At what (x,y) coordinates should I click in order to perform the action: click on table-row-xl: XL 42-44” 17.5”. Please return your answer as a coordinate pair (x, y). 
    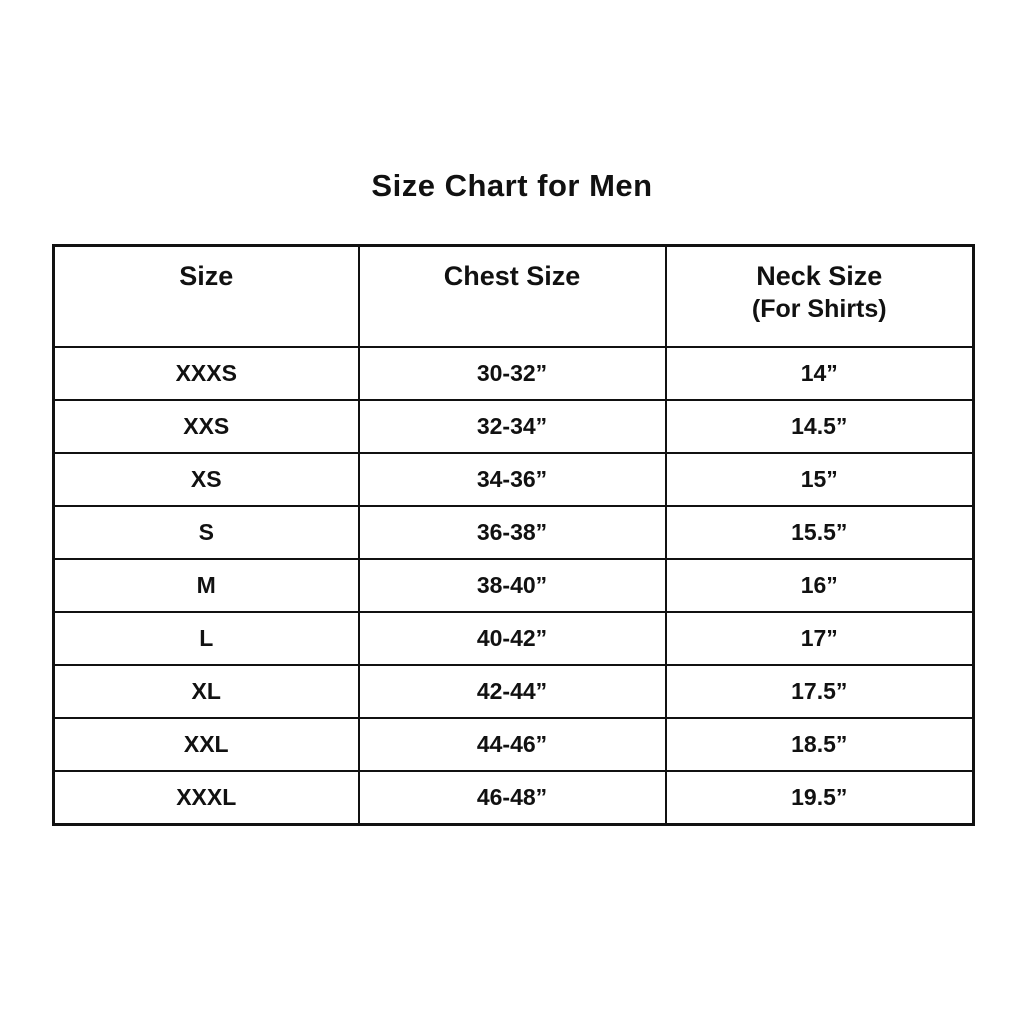
    Looking at the image, I should click on (513, 691).